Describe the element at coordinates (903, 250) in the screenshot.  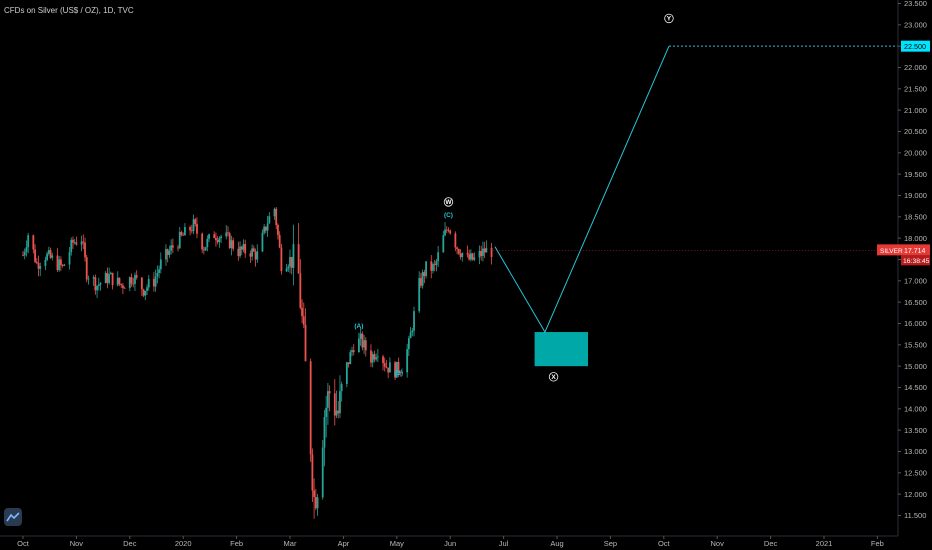
I see `last-price-badge` at that location.